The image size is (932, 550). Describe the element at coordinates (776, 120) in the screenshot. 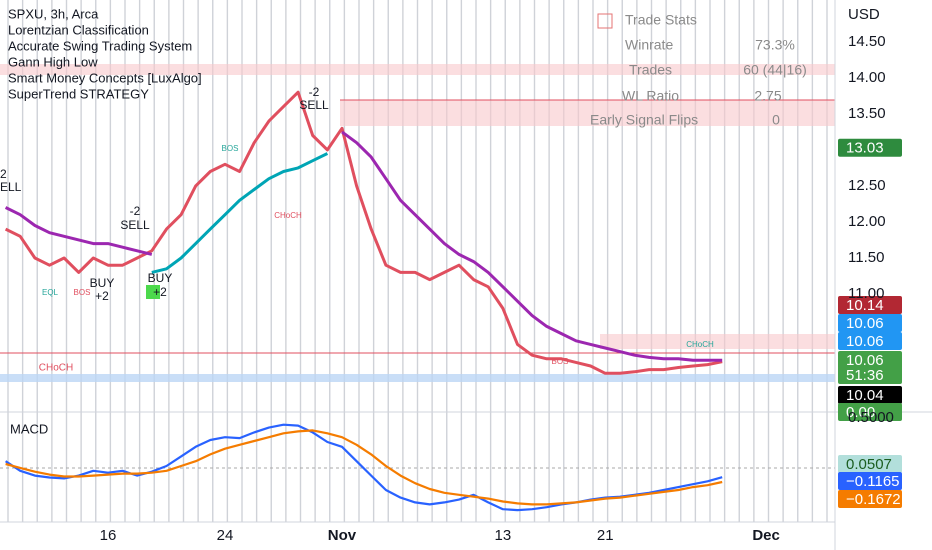

I see `stats-value: 0` at that location.